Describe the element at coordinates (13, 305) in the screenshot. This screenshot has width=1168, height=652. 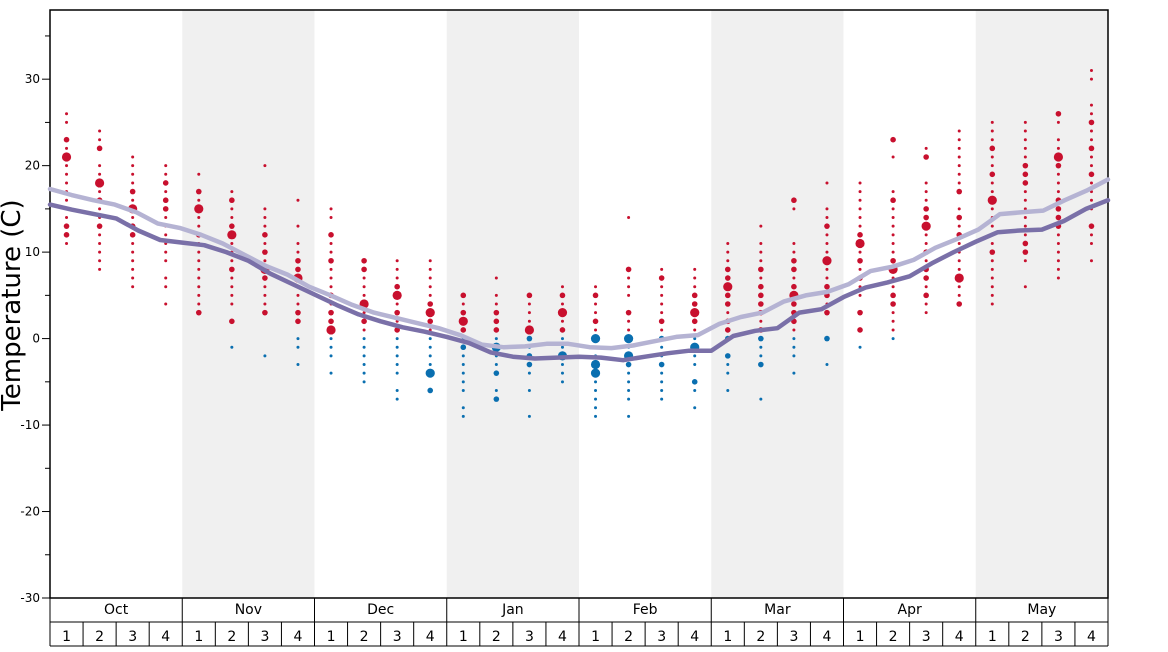
I see `y-axis-label: Temperature (C)` at that location.